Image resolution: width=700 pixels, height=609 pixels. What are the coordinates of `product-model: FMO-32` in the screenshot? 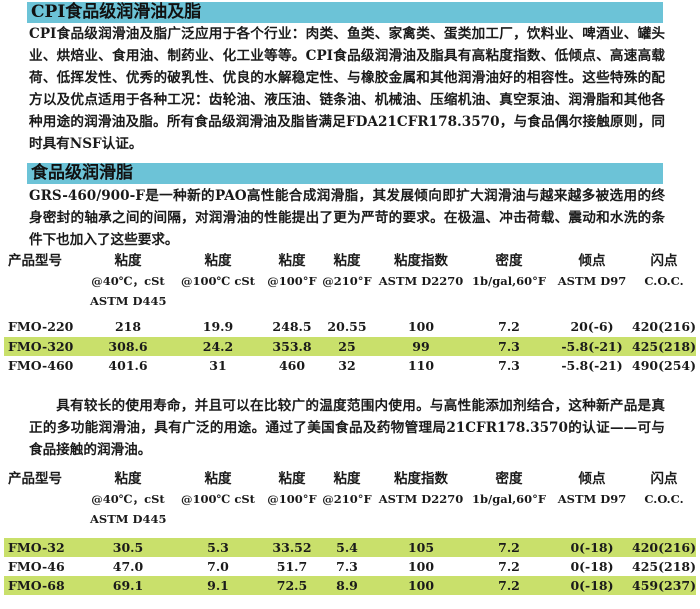 It's located at (36, 547).